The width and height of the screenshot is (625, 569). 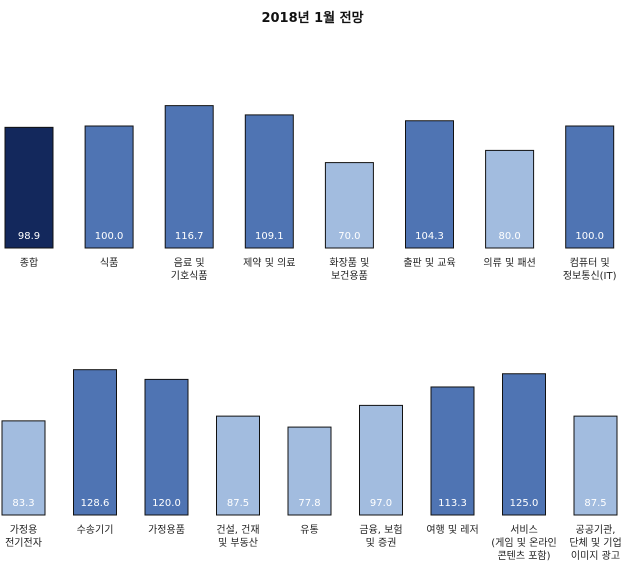 What do you see at coordinates (23, 503) in the screenshot?
I see `data-label: 83.3` at bounding box center [23, 503].